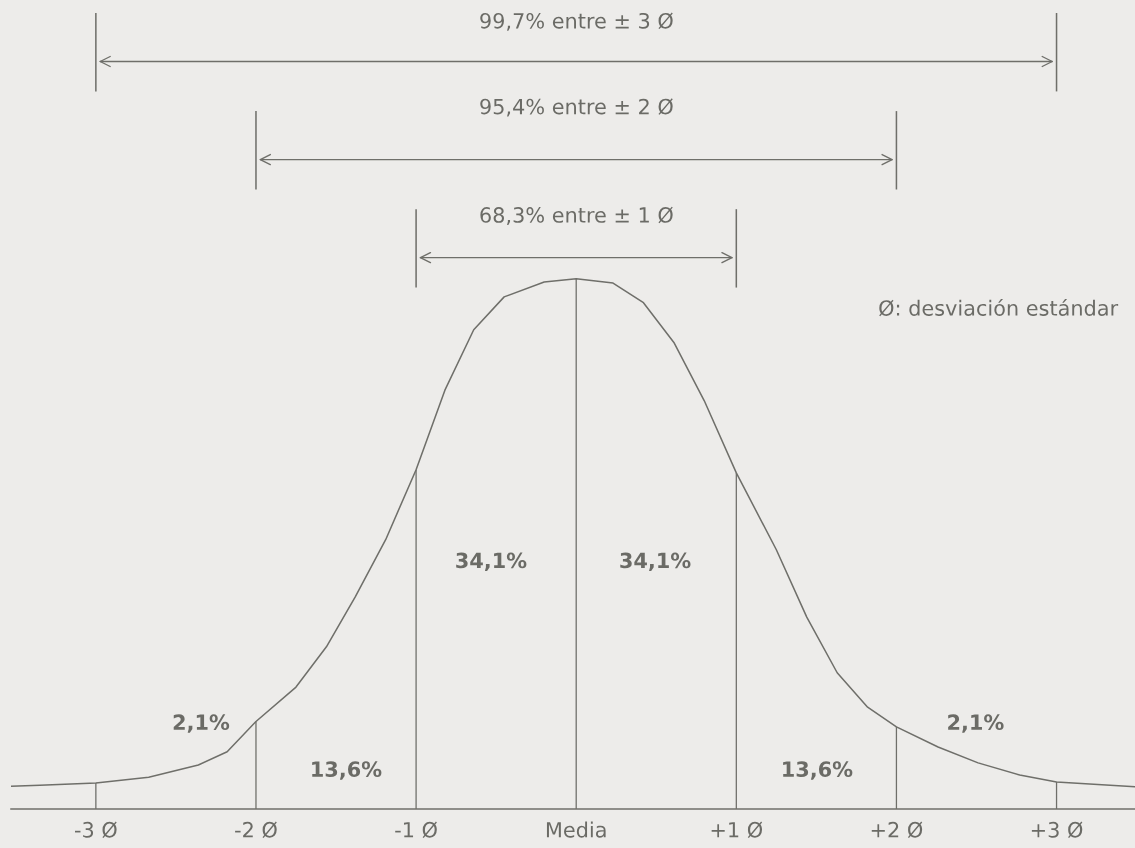  Describe the element at coordinates (576, 107) in the screenshot. I see `text: 95,4% entre ± 2 Ø` at that location.